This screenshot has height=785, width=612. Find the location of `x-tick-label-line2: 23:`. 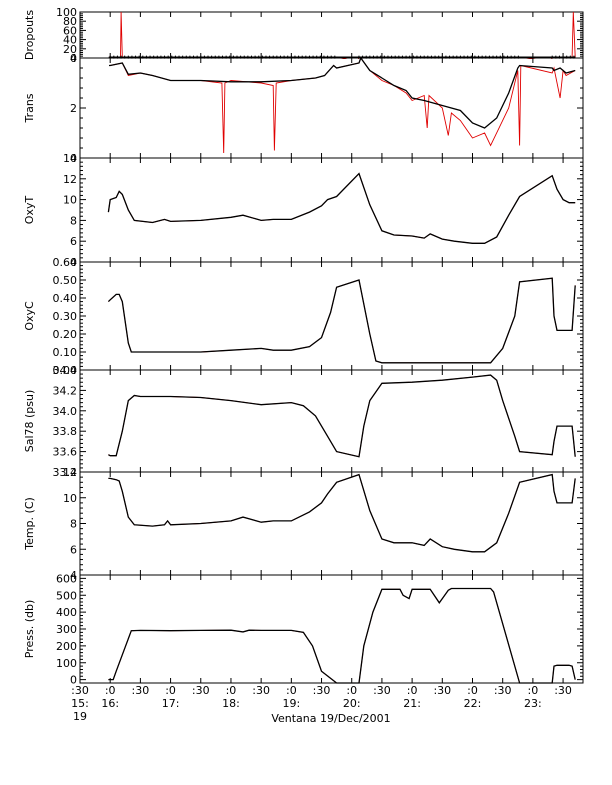

x-tick-label-line2: 23: is located at coordinates (533, 703).